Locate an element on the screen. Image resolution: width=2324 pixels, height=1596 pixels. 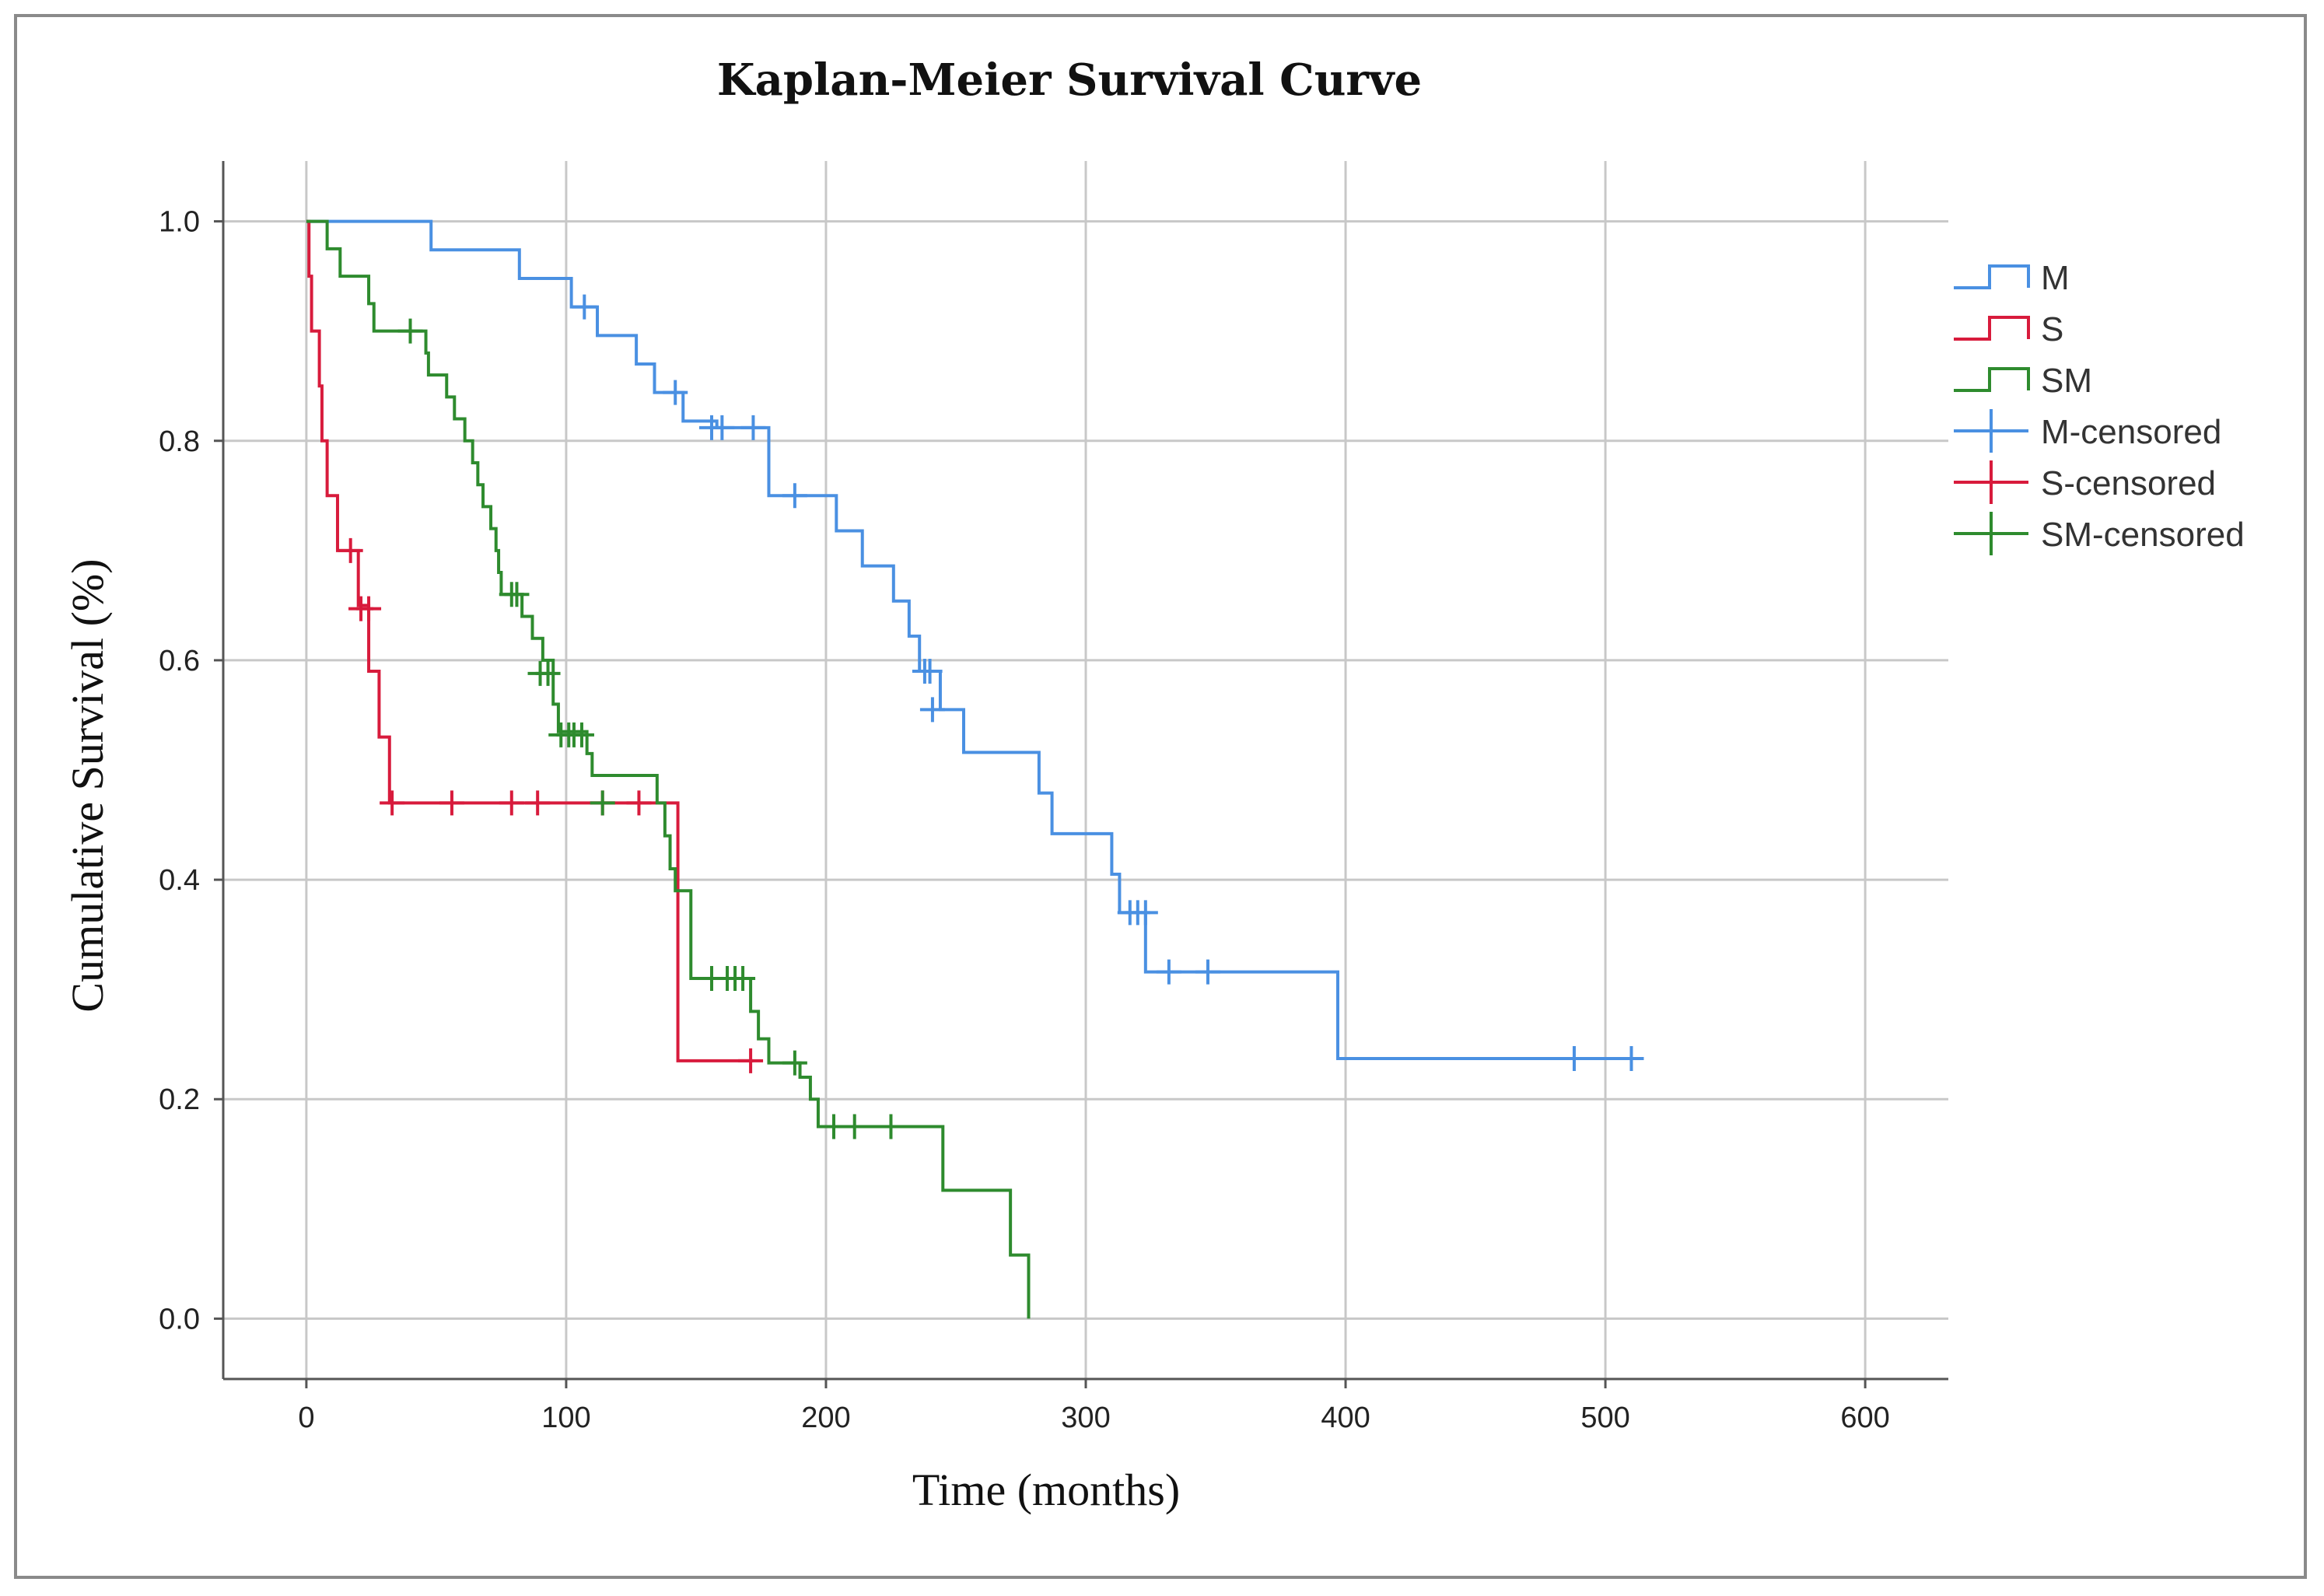
legend-label-m: M is located at coordinates (2056, 278).